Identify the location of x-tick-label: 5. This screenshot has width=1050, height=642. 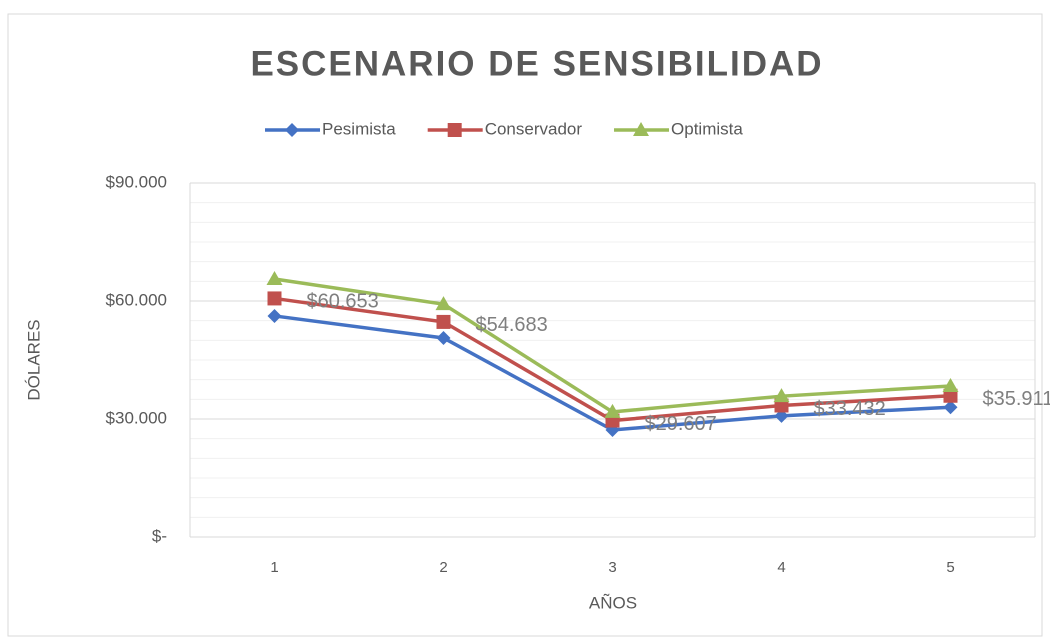
(950, 567).